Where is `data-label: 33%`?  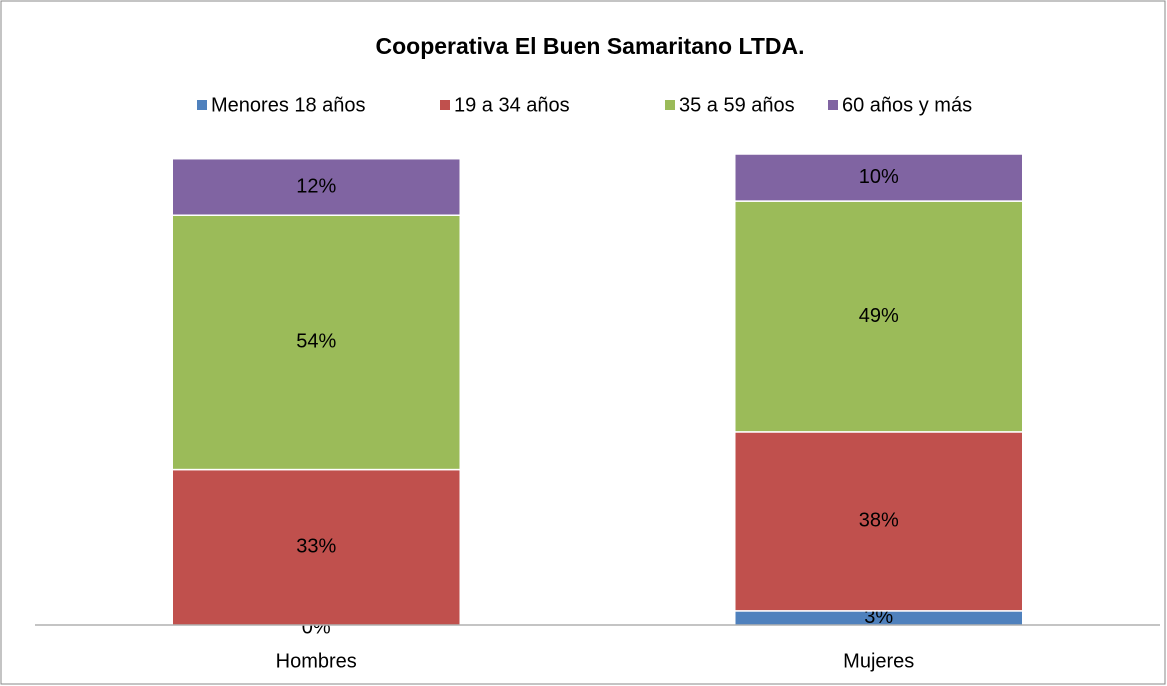
data-label: 33% is located at coordinates (316, 547).